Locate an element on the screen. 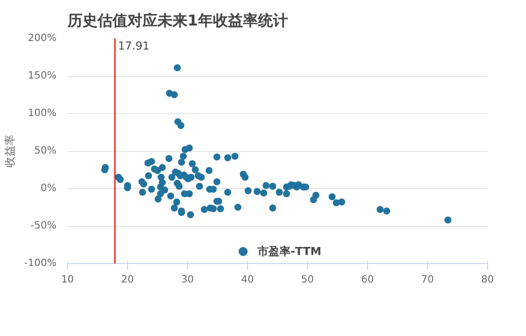 The width and height of the screenshot is (526, 336). x-tick-label: 70 is located at coordinates (427, 280).